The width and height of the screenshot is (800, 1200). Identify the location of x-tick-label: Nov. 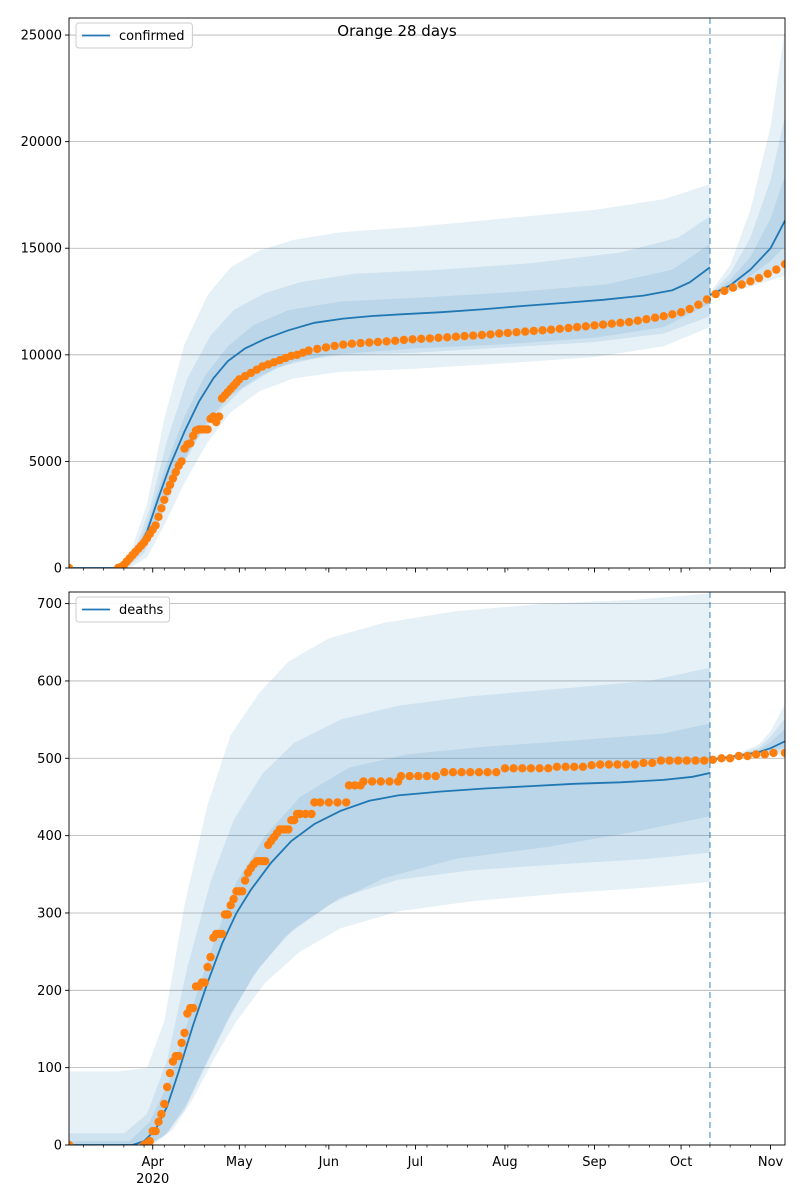
(771, 1162).